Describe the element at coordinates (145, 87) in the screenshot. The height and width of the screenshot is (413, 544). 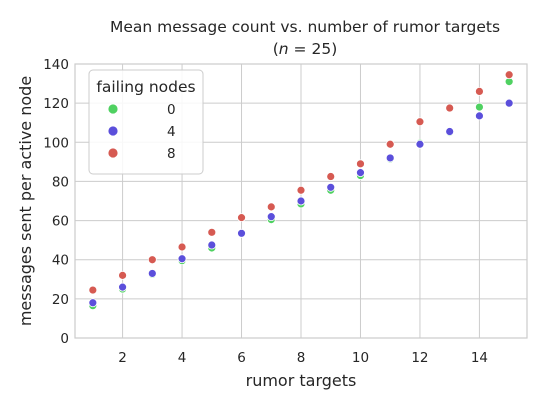
I see `legend-title: failing nodes` at that location.